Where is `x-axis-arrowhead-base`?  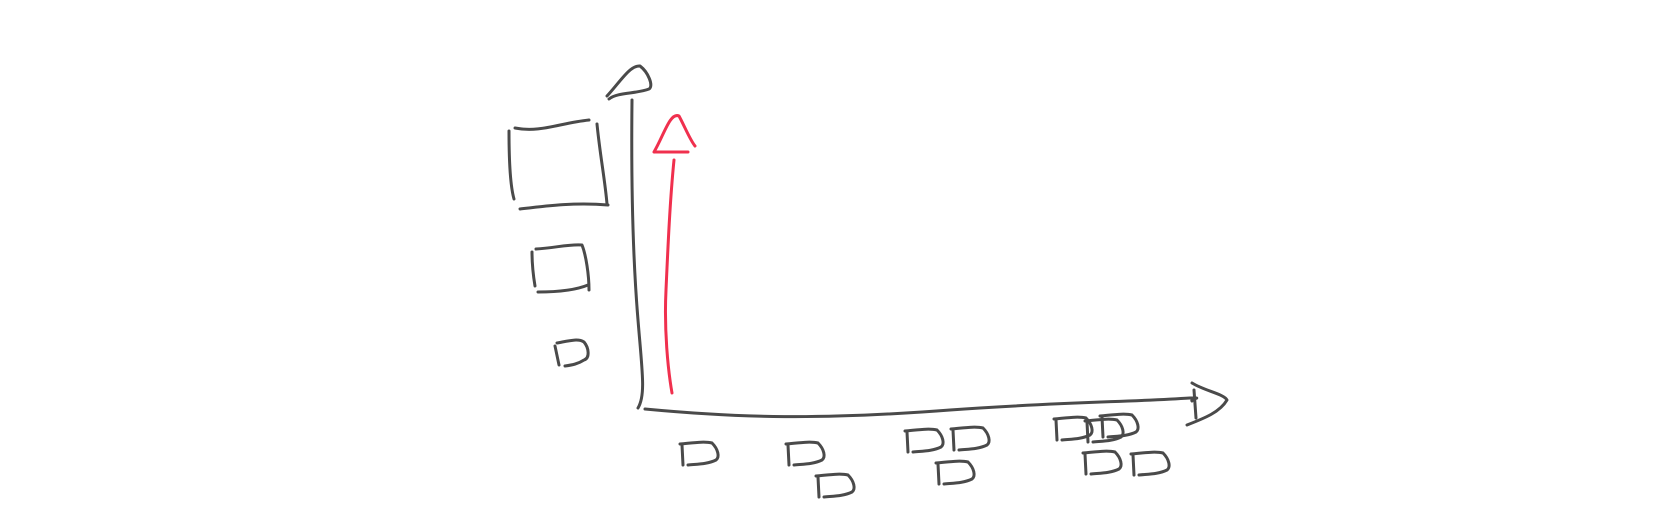 x-axis-arrowhead-base is located at coordinates (1195, 404).